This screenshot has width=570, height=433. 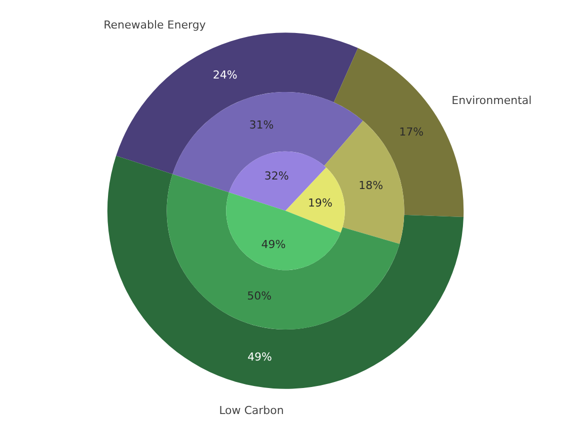 What do you see at coordinates (276, 176) in the screenshot?
I see `data-label: 32%` at bounding box center [276, 176].